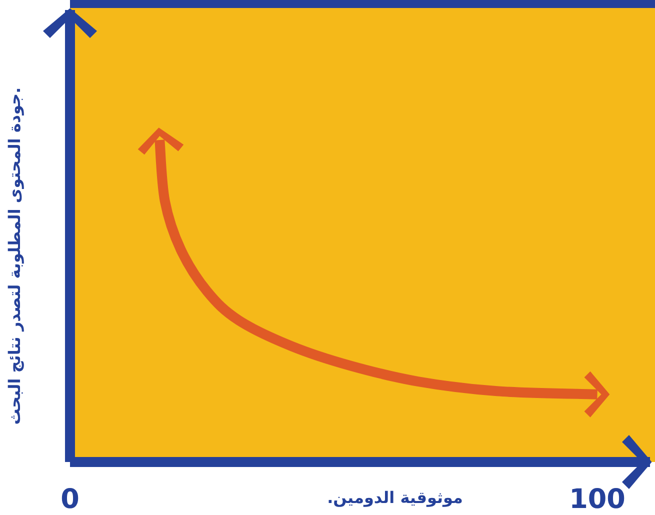 Image resolution: width=655 pixels, height=515 pixels. What do you see at coordinates (70, 499) in the screenshot?
I see `x-tick-label: 0` at bounding box center [70, 499].